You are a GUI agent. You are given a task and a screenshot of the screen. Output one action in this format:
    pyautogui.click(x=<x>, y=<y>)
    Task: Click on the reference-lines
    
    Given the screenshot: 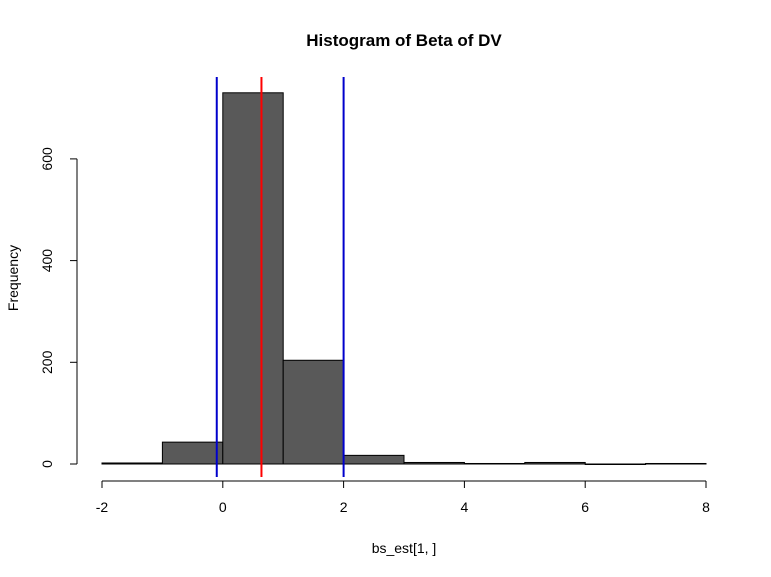 What is the action you would take?
    pyautogui.click(x=280, y=277)
    